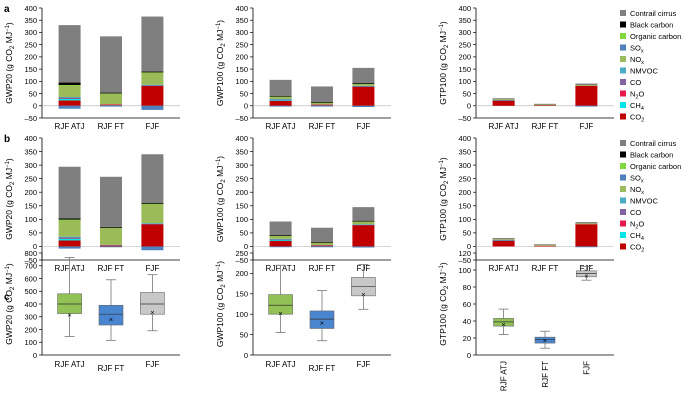  I want to click on y-axis-label-b-GWP20: GWP20 (g CO2 MJ−1), so click(10, 199).